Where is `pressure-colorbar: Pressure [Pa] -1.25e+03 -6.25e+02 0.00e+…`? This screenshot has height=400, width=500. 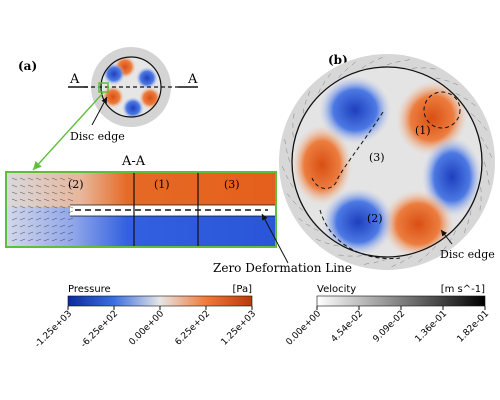
pressure-colorbar: Pressure [Pa] -1.25e+03 -6.25e+02 0.00e+… is located at coordinates (145, 317).